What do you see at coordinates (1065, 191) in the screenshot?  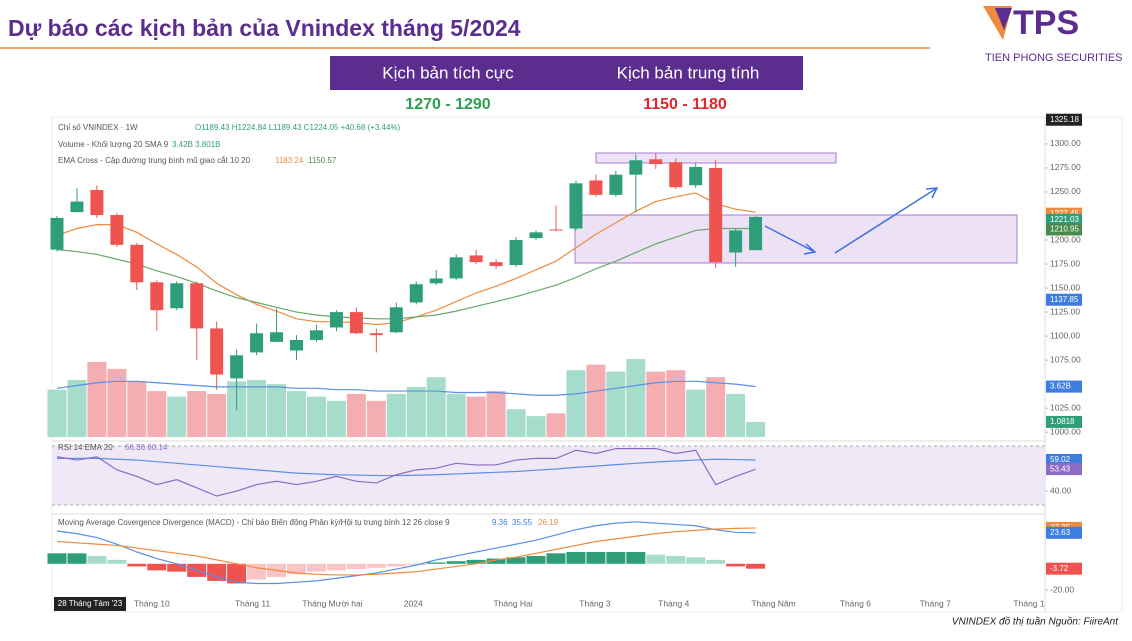 I see `y-tick-label: 1250.00` at bounding box center [1065, 191].